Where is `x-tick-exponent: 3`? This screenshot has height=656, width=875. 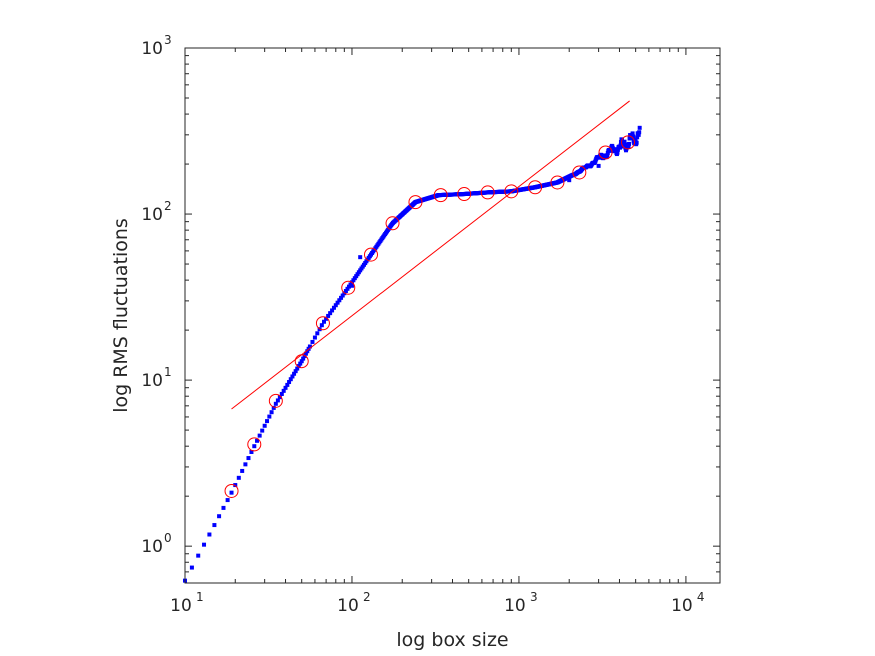
x-tick-exponent: 3 is located at coordinates (534, 597).